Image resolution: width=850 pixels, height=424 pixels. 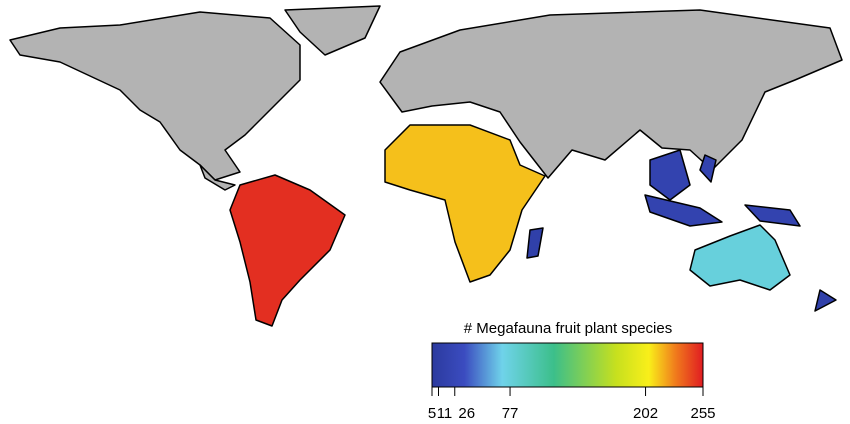 I want to click on tick-label: 5, so click(x=432, y=413).